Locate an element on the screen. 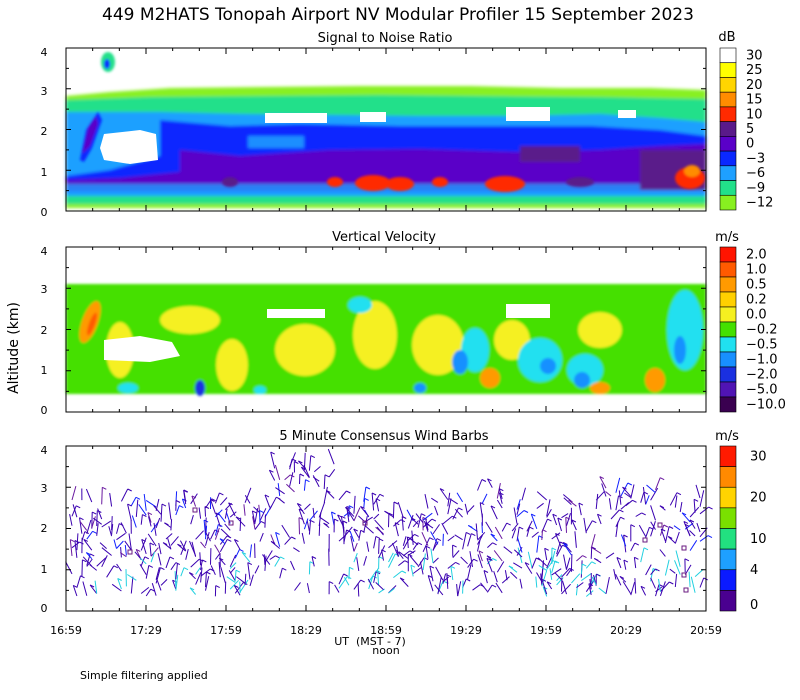  vv-colorbar-swatch is located at coordinates (728, 359).